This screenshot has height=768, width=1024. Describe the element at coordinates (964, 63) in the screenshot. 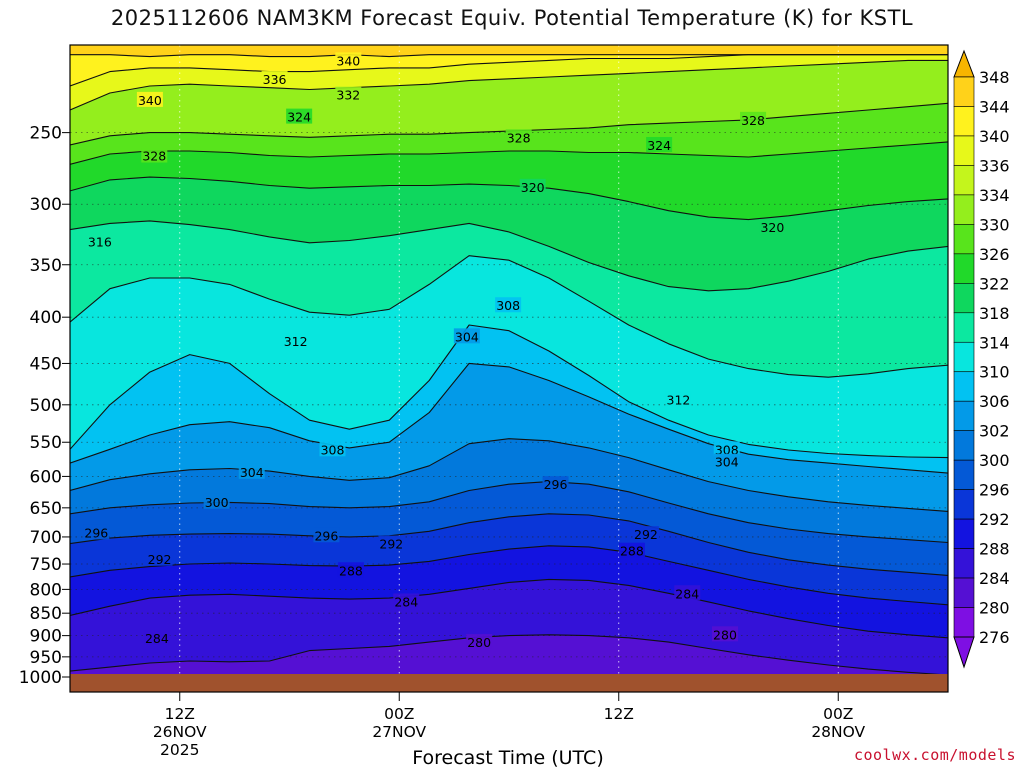

I see `colorbar-extend-top` at that location.